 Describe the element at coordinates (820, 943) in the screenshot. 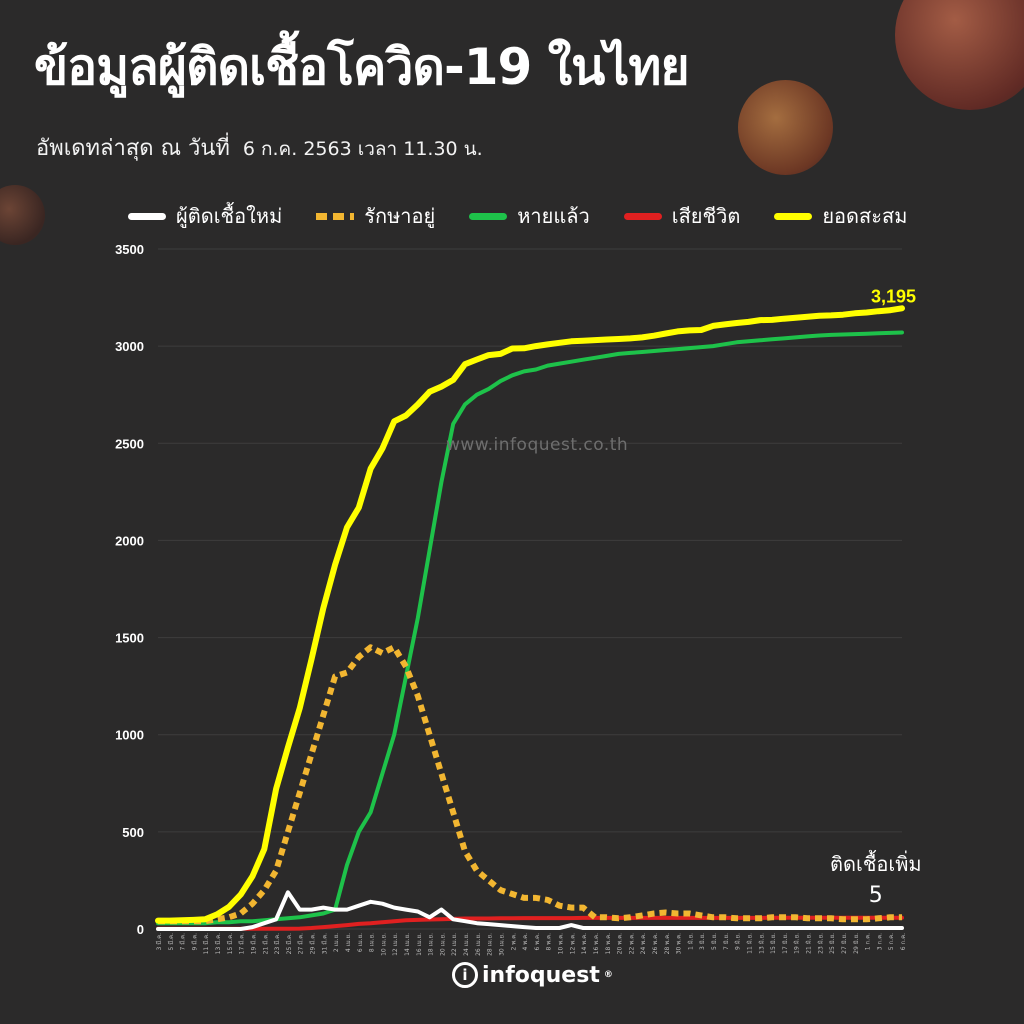

I see `x-tick-label: 23 มิ.ย.` at that location.